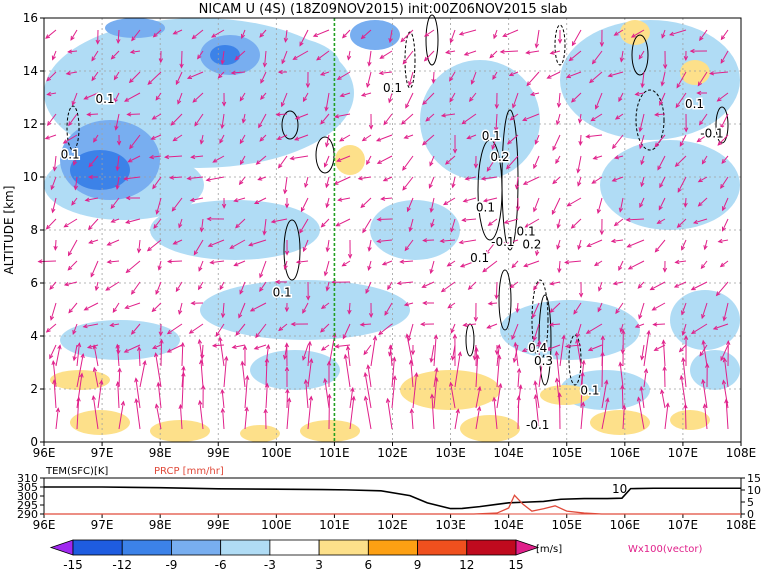 The width and height of the screenshot is (767, 575). Describe the element at coordinates (294, 555) in the screenshot. I see `colorbar: -15 -12 -9 -6 -3 3 6 9 12 15` at that location.